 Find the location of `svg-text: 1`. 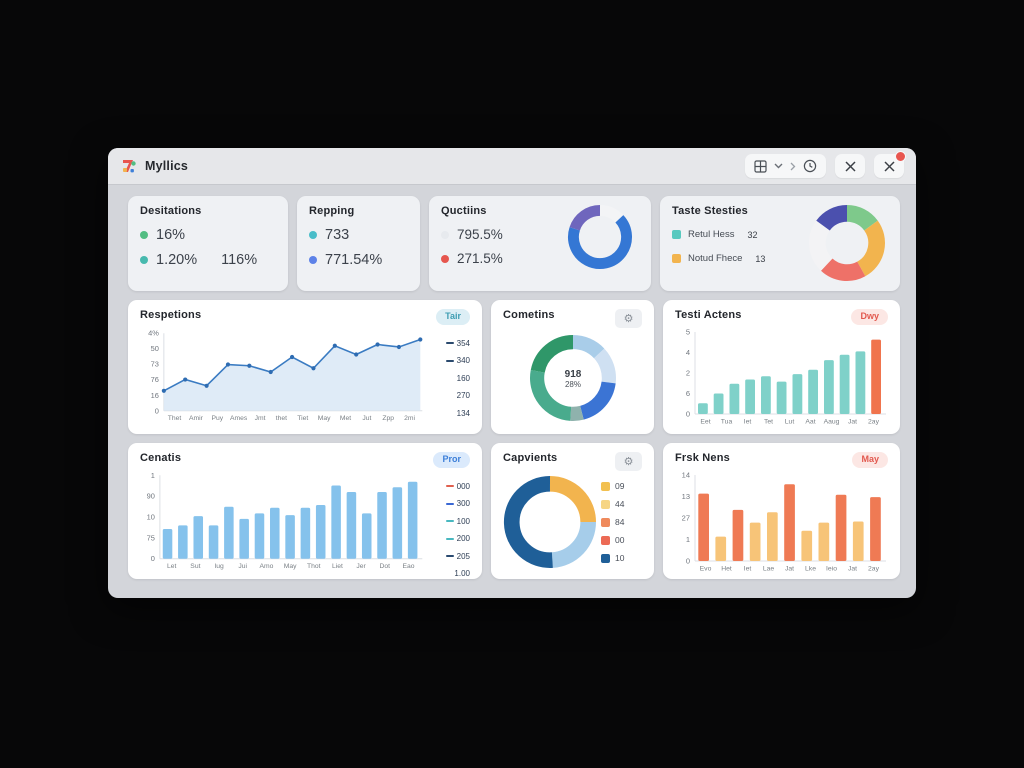

svg-text: 1 is located at coordinates (153, 474).